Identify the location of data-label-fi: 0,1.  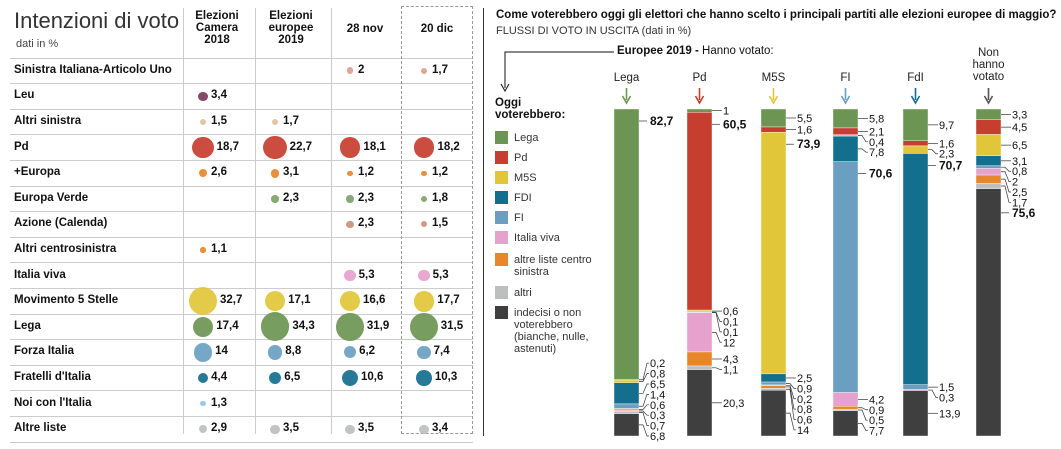
(730, 333).